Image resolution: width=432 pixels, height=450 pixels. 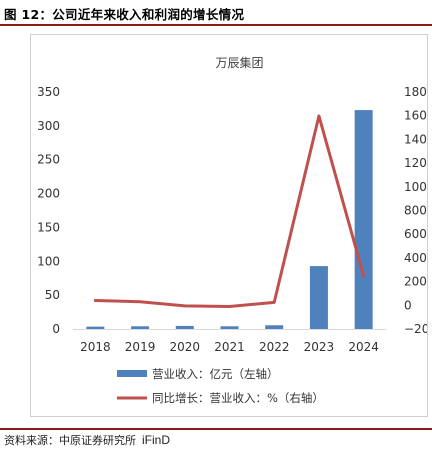 What do you see at coordinates (216, 429) in the screenshot?
I see `bottom-rule` at bounding box center [216, 429].